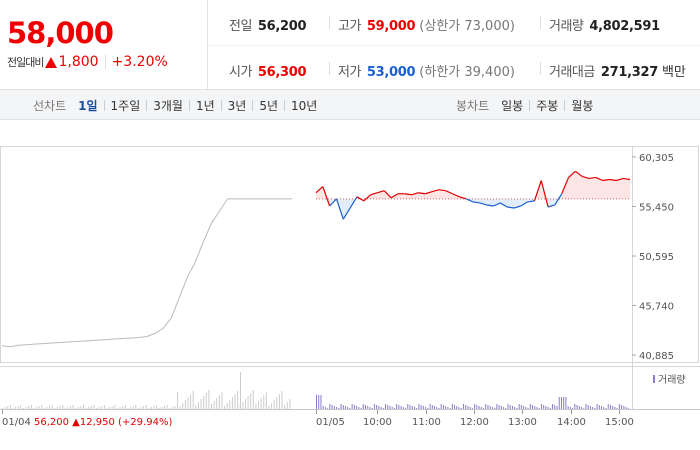 Image resolution: width=700 pixels, height=450 pixels. I want to click on candle-weekly: 주봉, so click(547, 106).